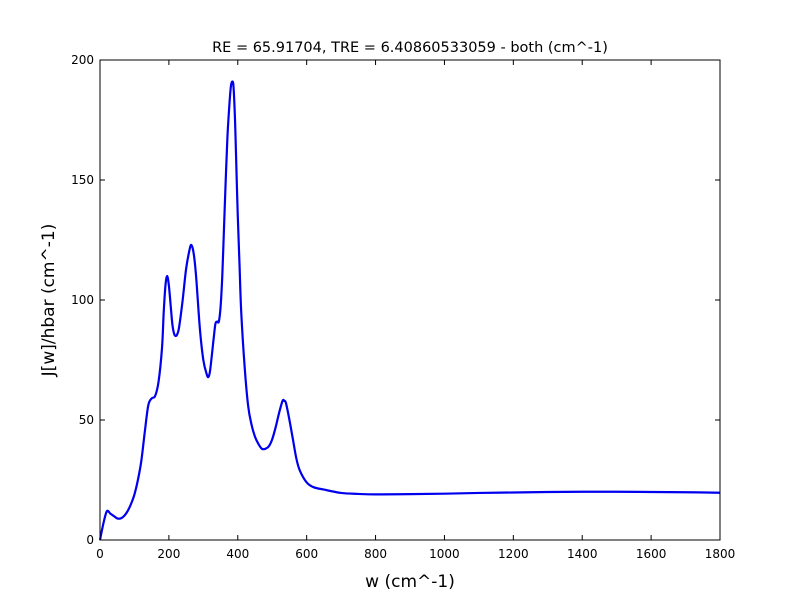 This screenshot has width=800, height=600. I want to click on y-tick-label: 200, so click(82, 60).